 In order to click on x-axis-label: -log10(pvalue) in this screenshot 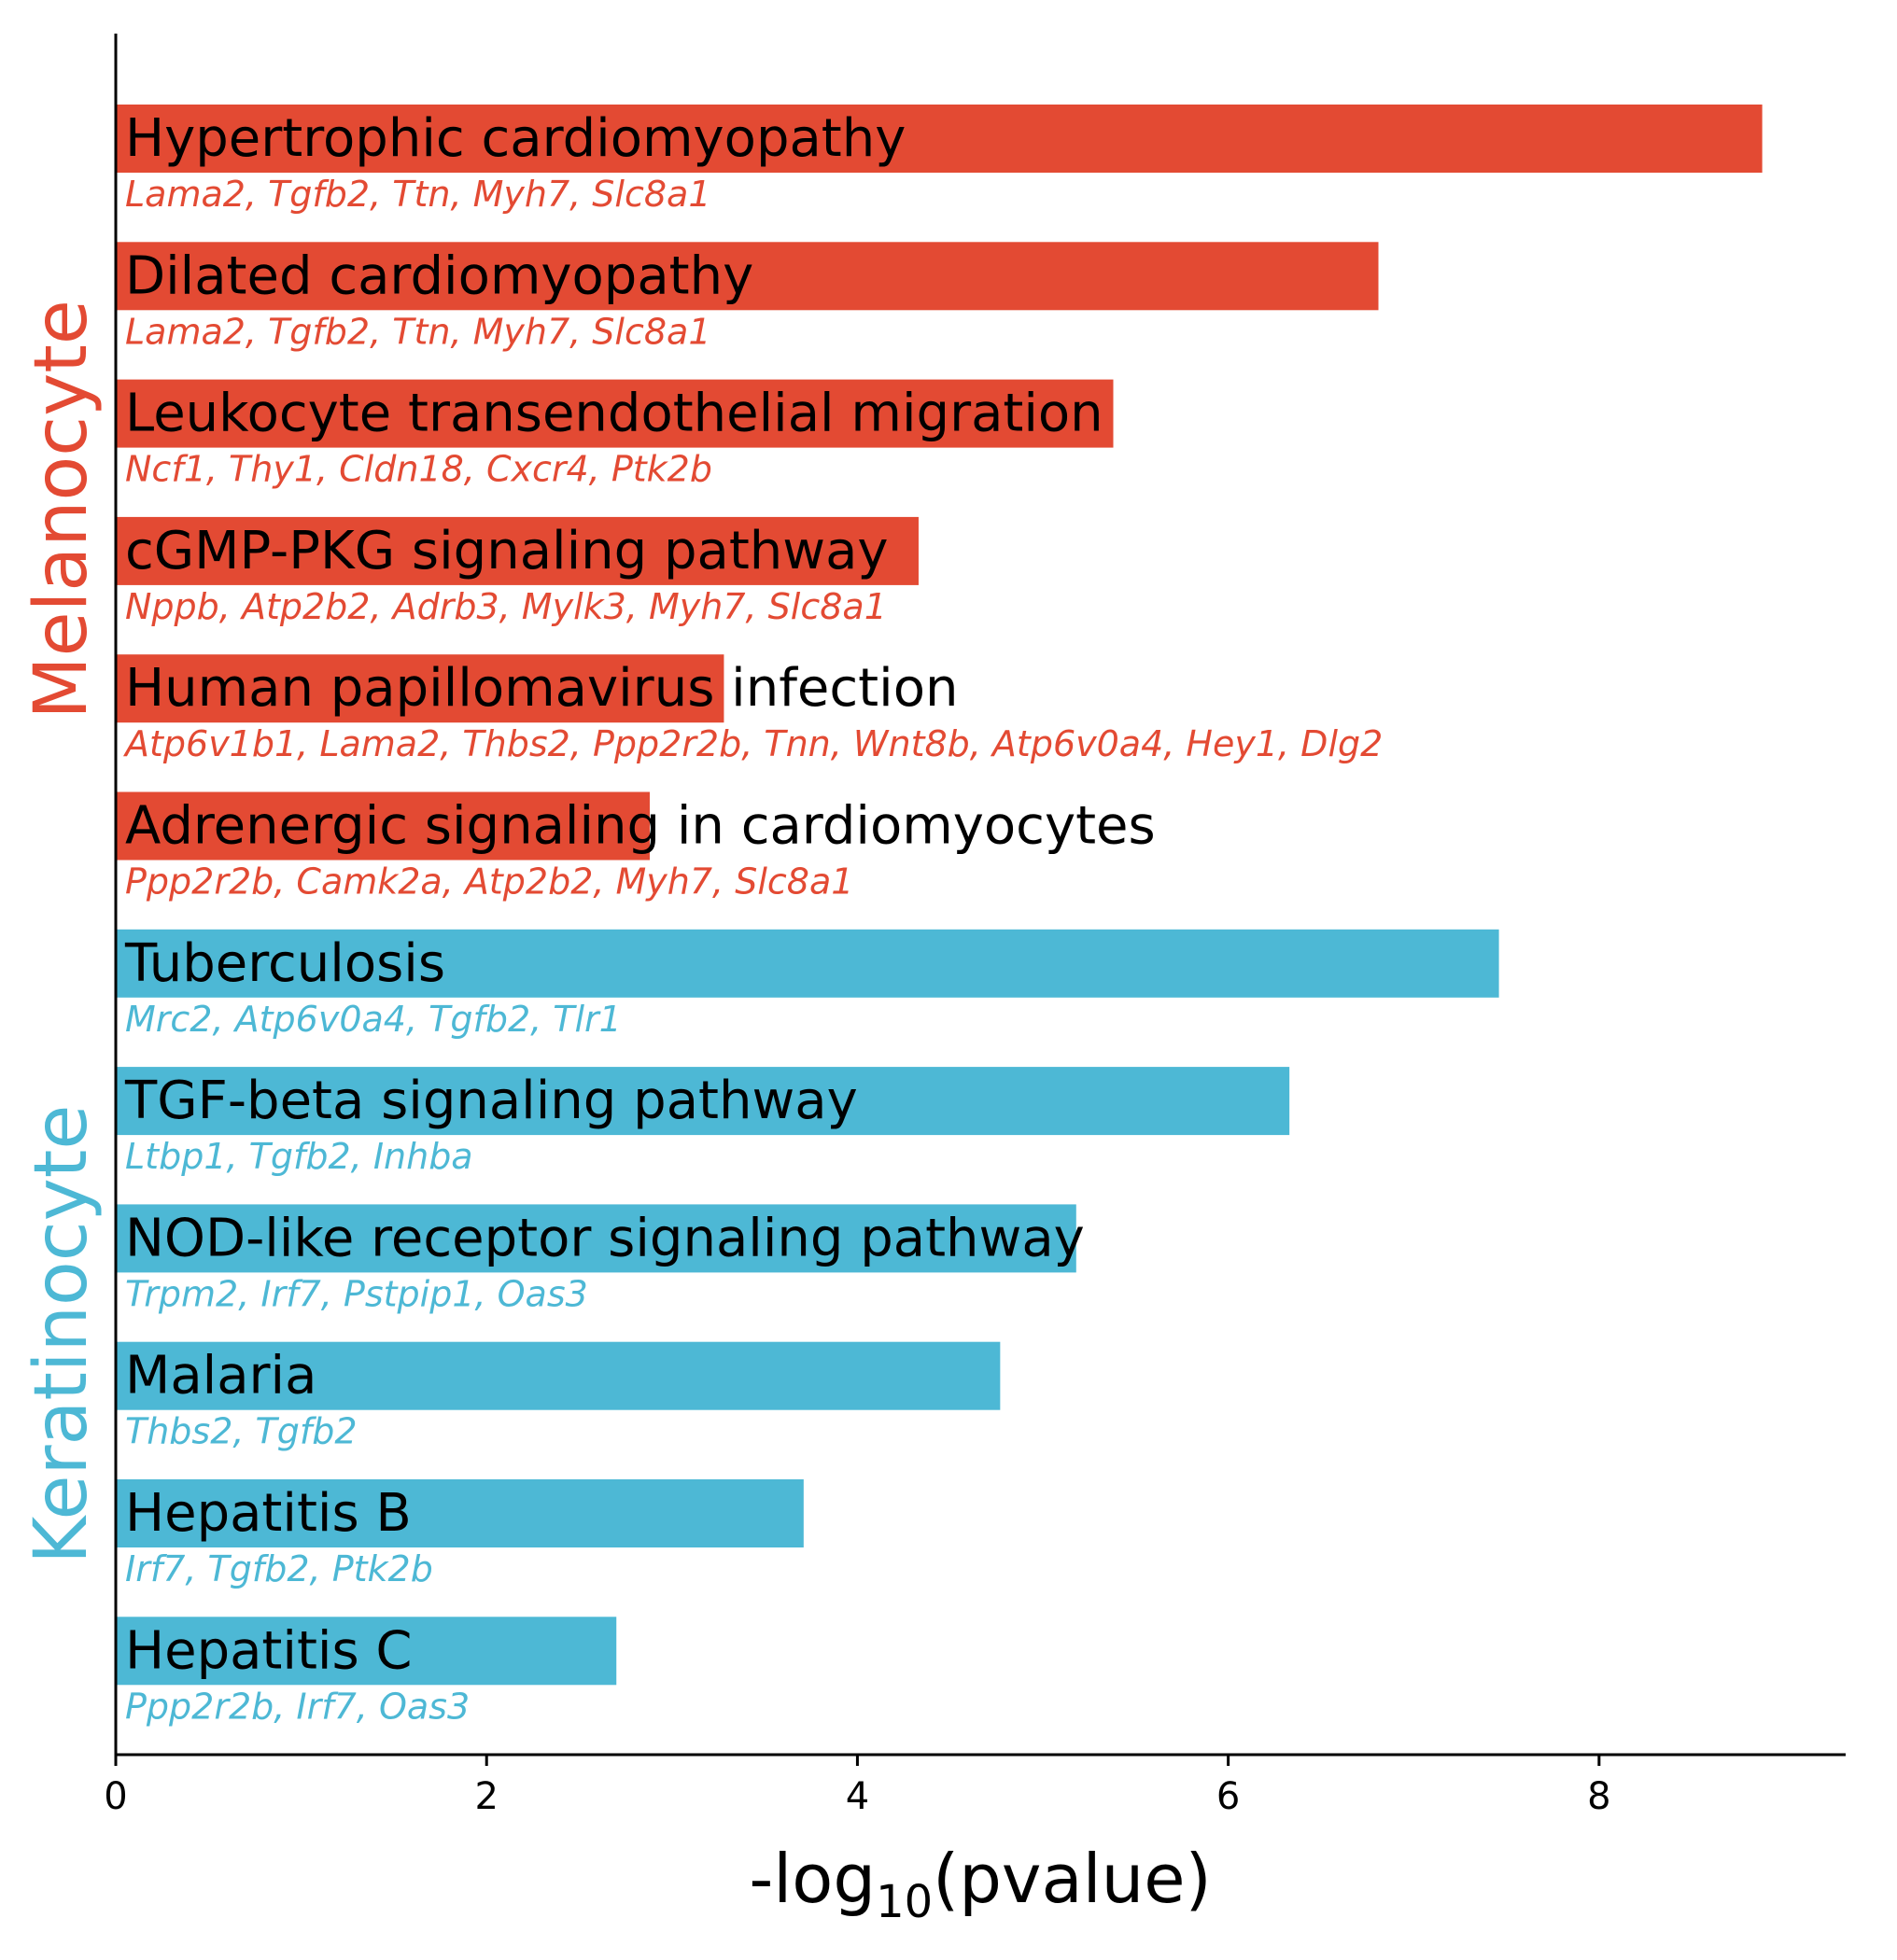, I will do `click(980, 1884)`.